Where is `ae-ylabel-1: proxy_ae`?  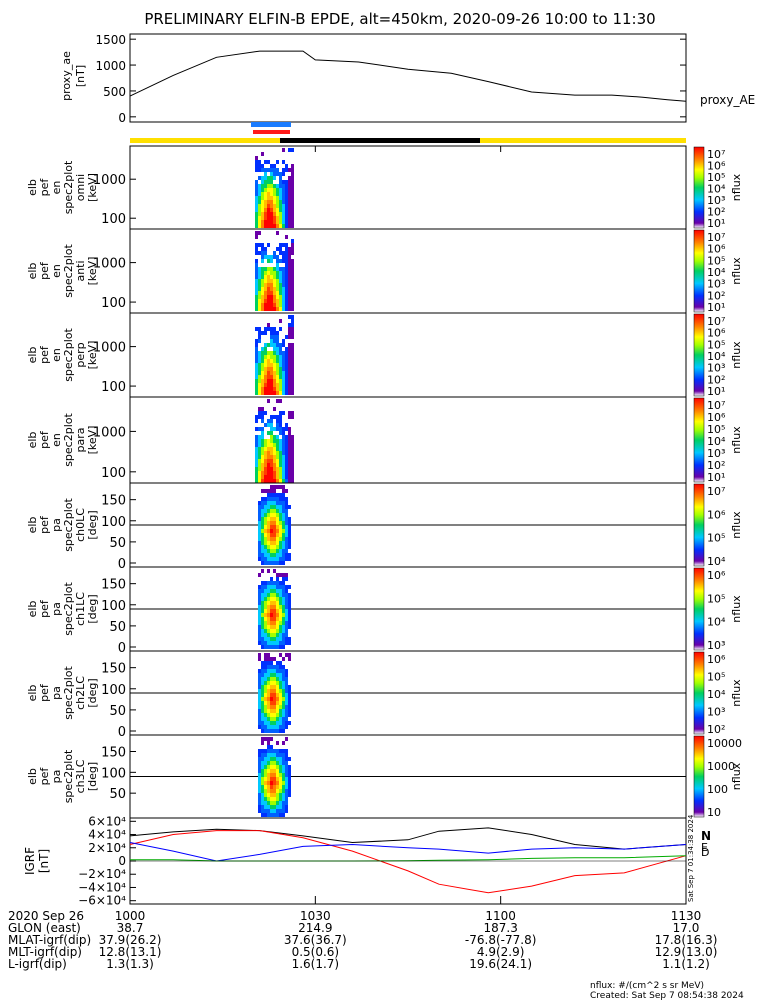
ae-ylabel-1: proxy_ae is located at coordinates (66, 76).